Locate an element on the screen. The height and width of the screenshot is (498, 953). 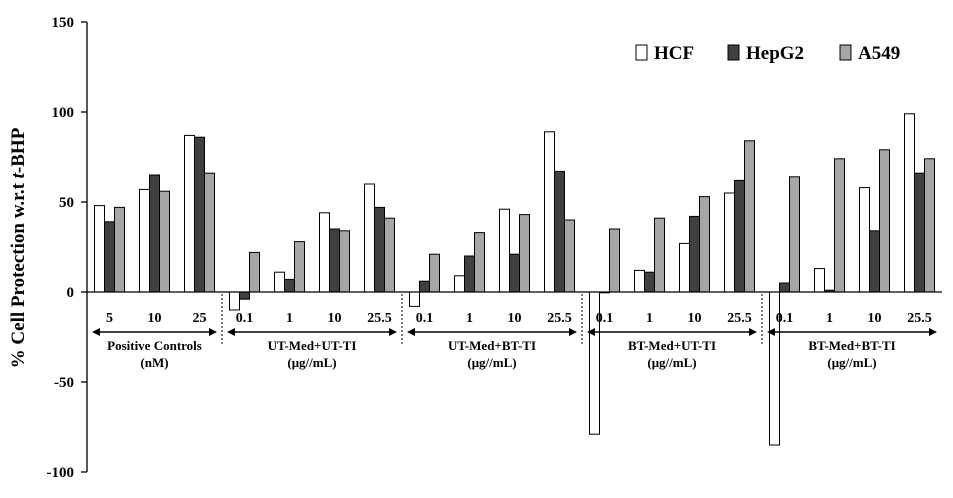
y-tick-label: 150 is located at coordinates (63, 23).